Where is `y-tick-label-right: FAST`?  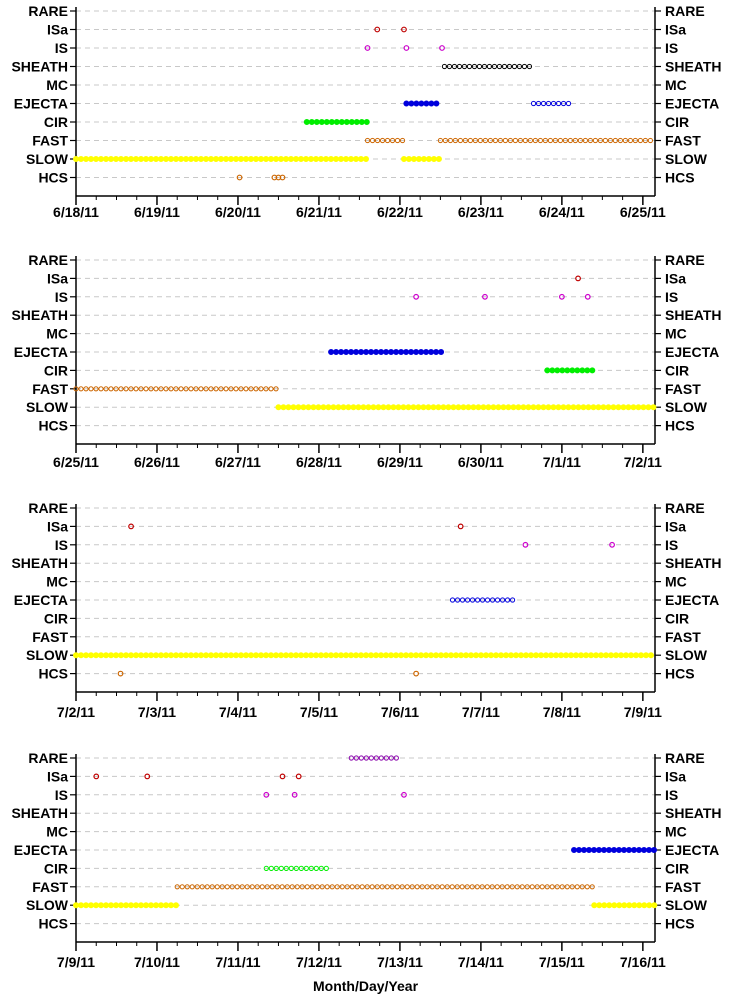 y-tick-label-right: FAST is located at coordinates (683, 389).